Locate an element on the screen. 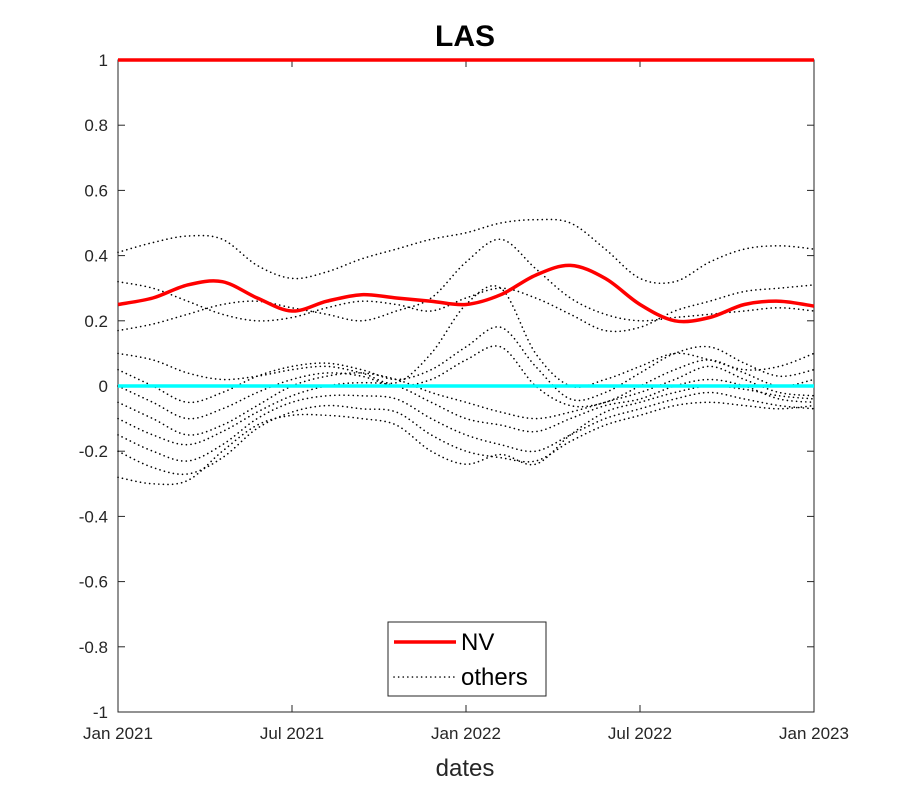  y-tick-label: 0.2 is located at coordinates (96, 321).